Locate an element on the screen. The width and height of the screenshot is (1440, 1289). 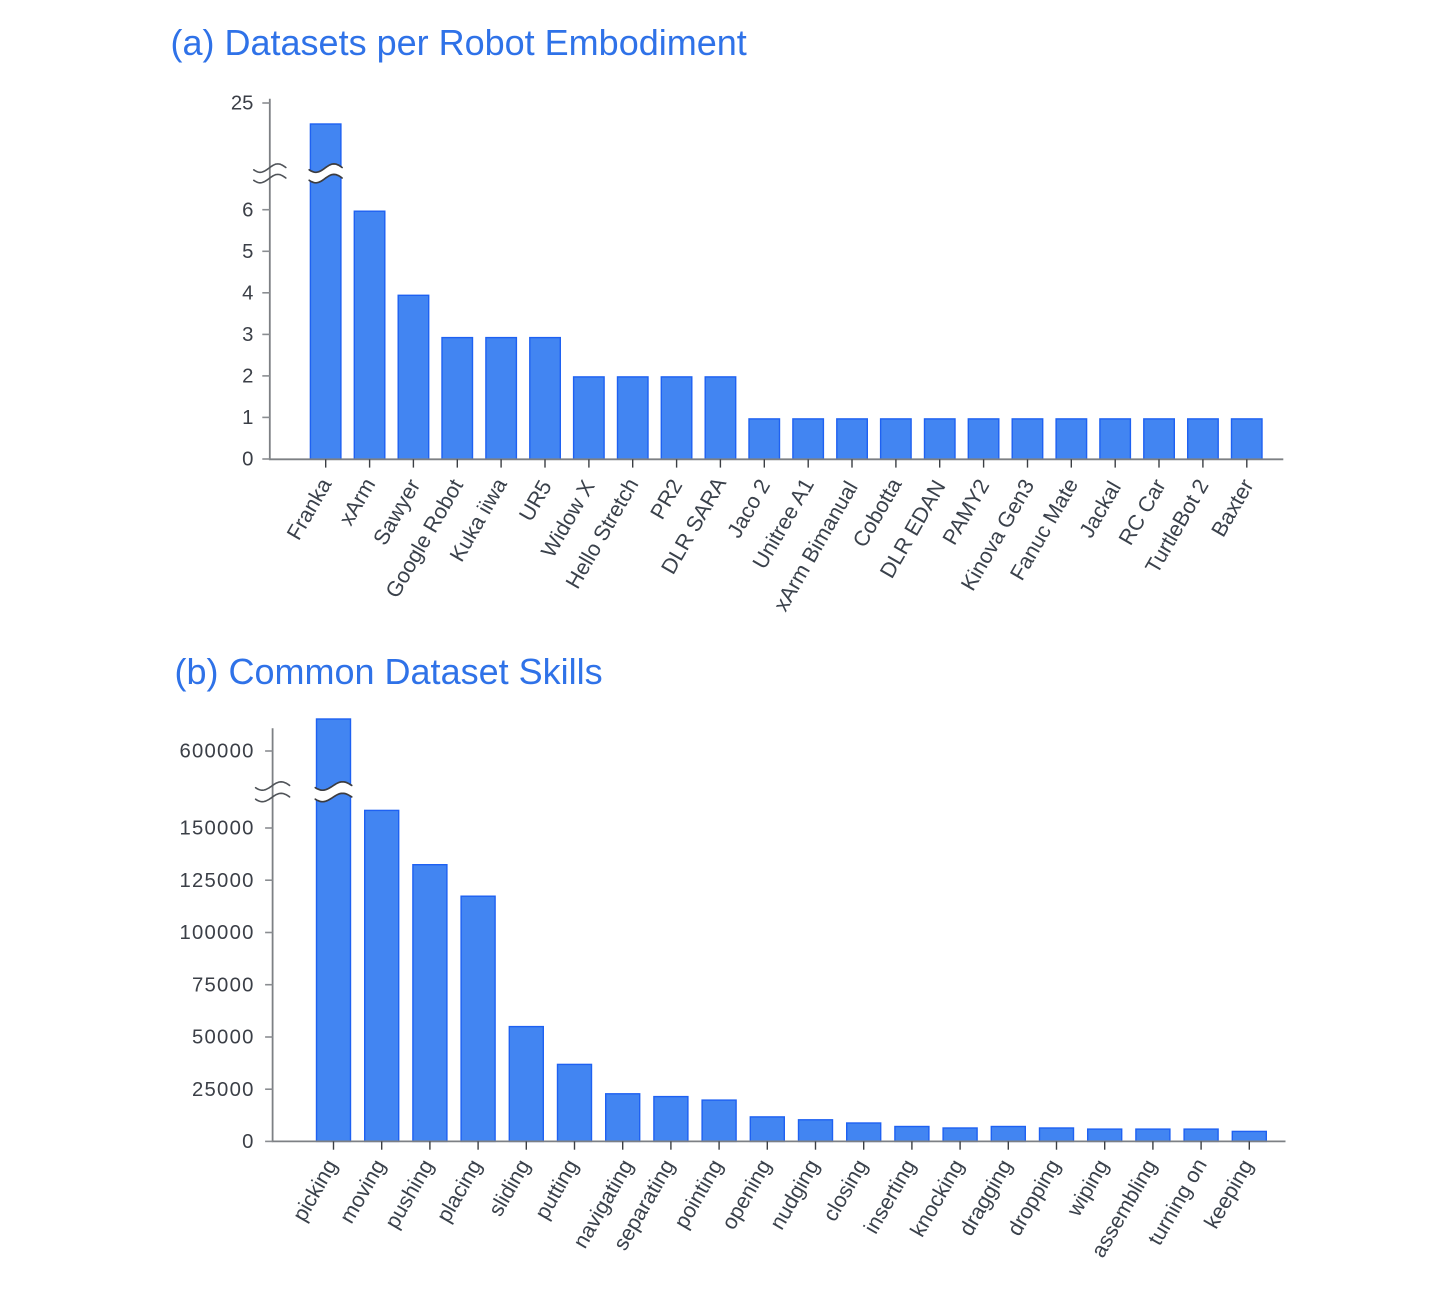
svg-text: 25 is located at coordinates (242, 104).